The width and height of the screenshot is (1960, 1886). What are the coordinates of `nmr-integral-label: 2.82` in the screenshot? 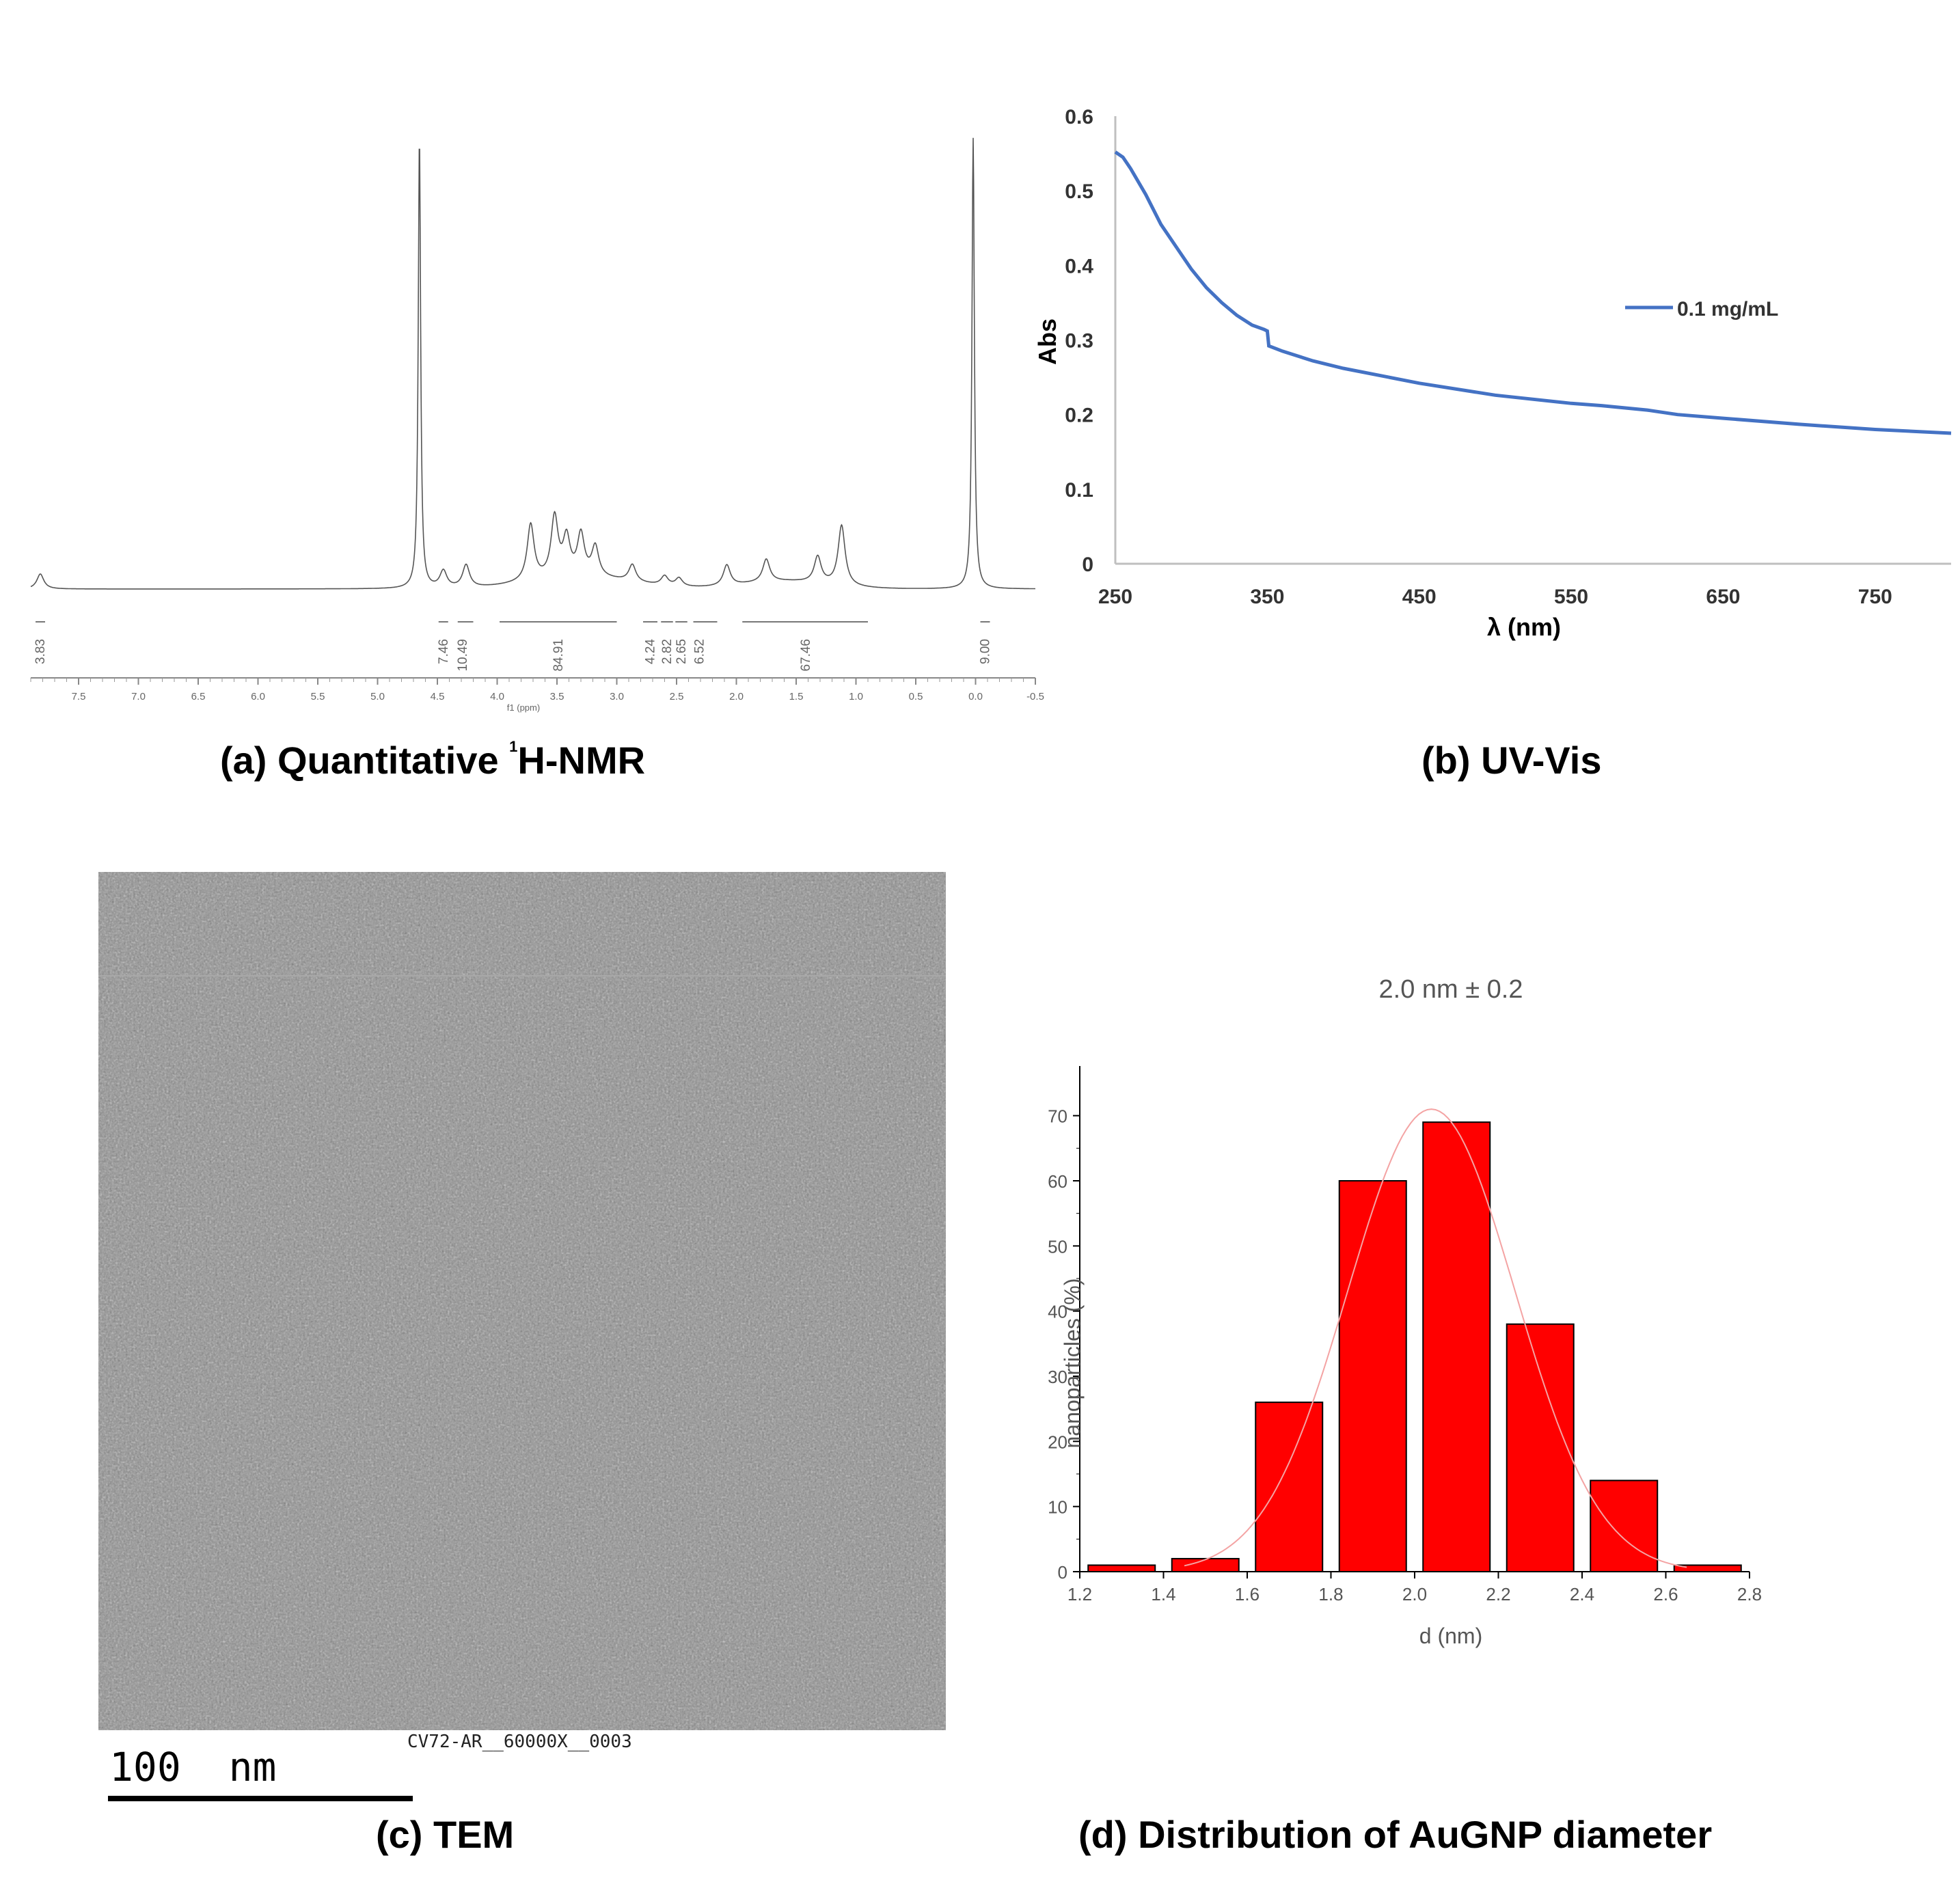 It's located at (667, 651).